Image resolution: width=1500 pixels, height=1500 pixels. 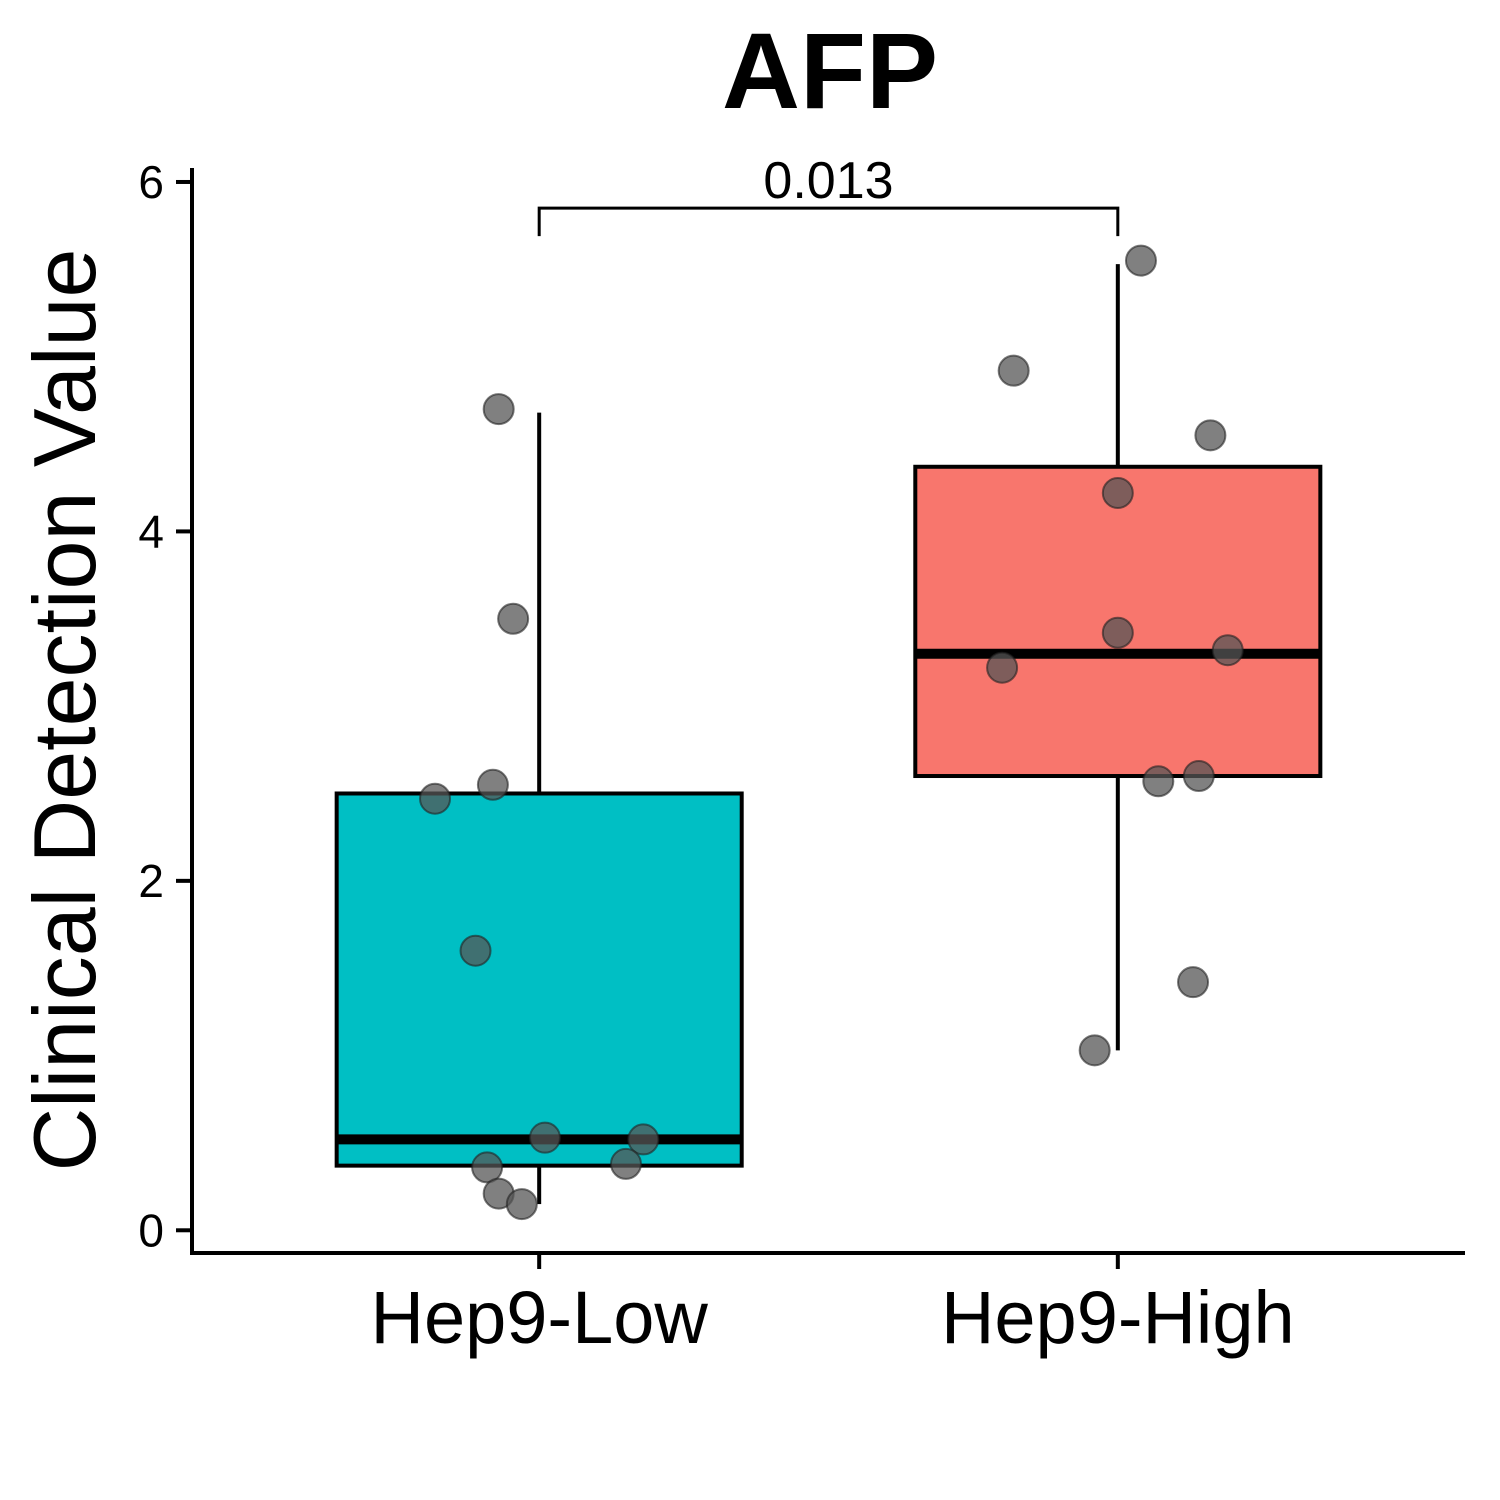 I want to click on x-tick-label: Hep9-Low, so click(x=540, y=1317).